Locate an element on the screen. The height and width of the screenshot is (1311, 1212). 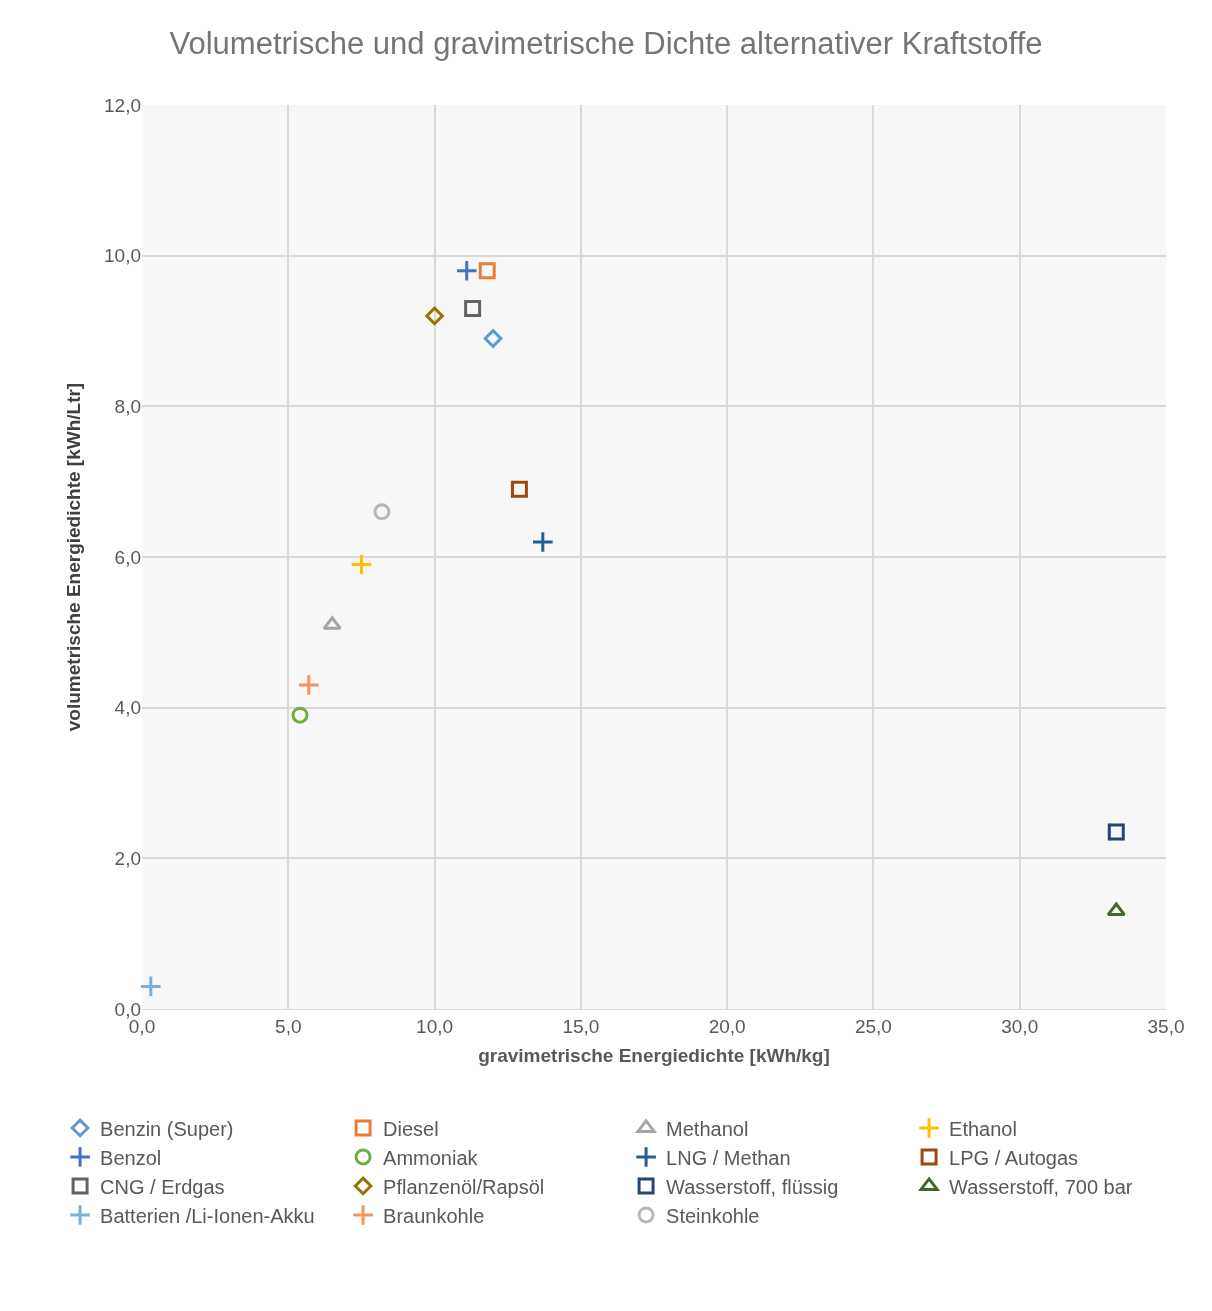
chart-title: Volumetrische und gravimetrische Dichte alternativer Kraftstoffe is located at coordinates (606, 44).